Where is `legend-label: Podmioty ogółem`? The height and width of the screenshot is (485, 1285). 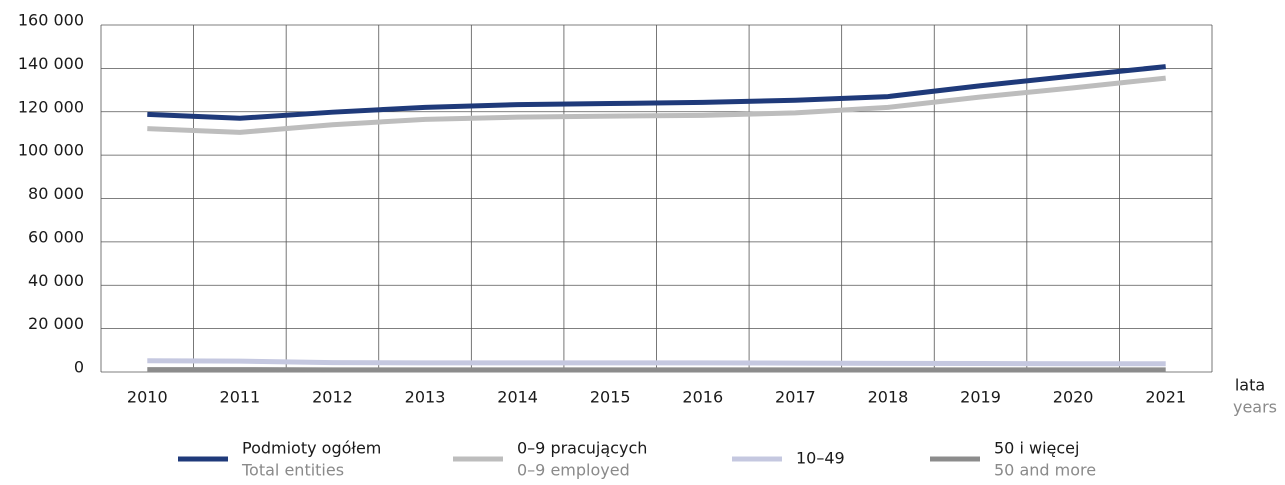 legend-label: Podmioty ogółem is located at coordinates (311, 448).